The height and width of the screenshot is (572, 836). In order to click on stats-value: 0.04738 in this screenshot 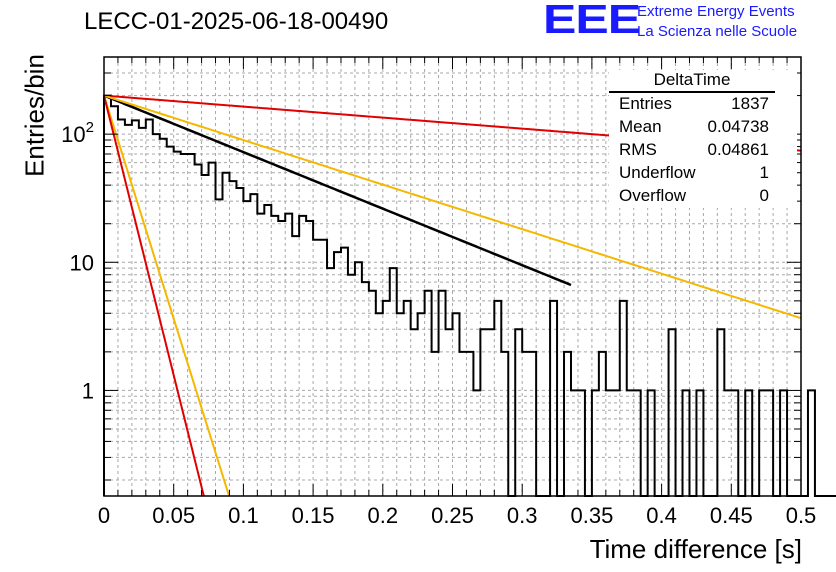, I will do `click(738, 126)`.